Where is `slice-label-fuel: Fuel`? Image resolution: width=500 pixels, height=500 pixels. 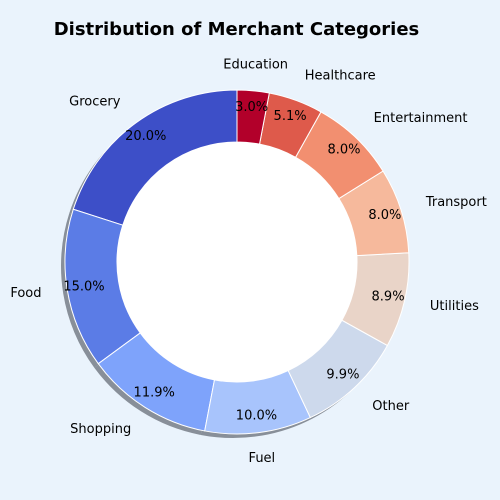 slice-label-fuel: Fuel is located at coordinates (262, 458).